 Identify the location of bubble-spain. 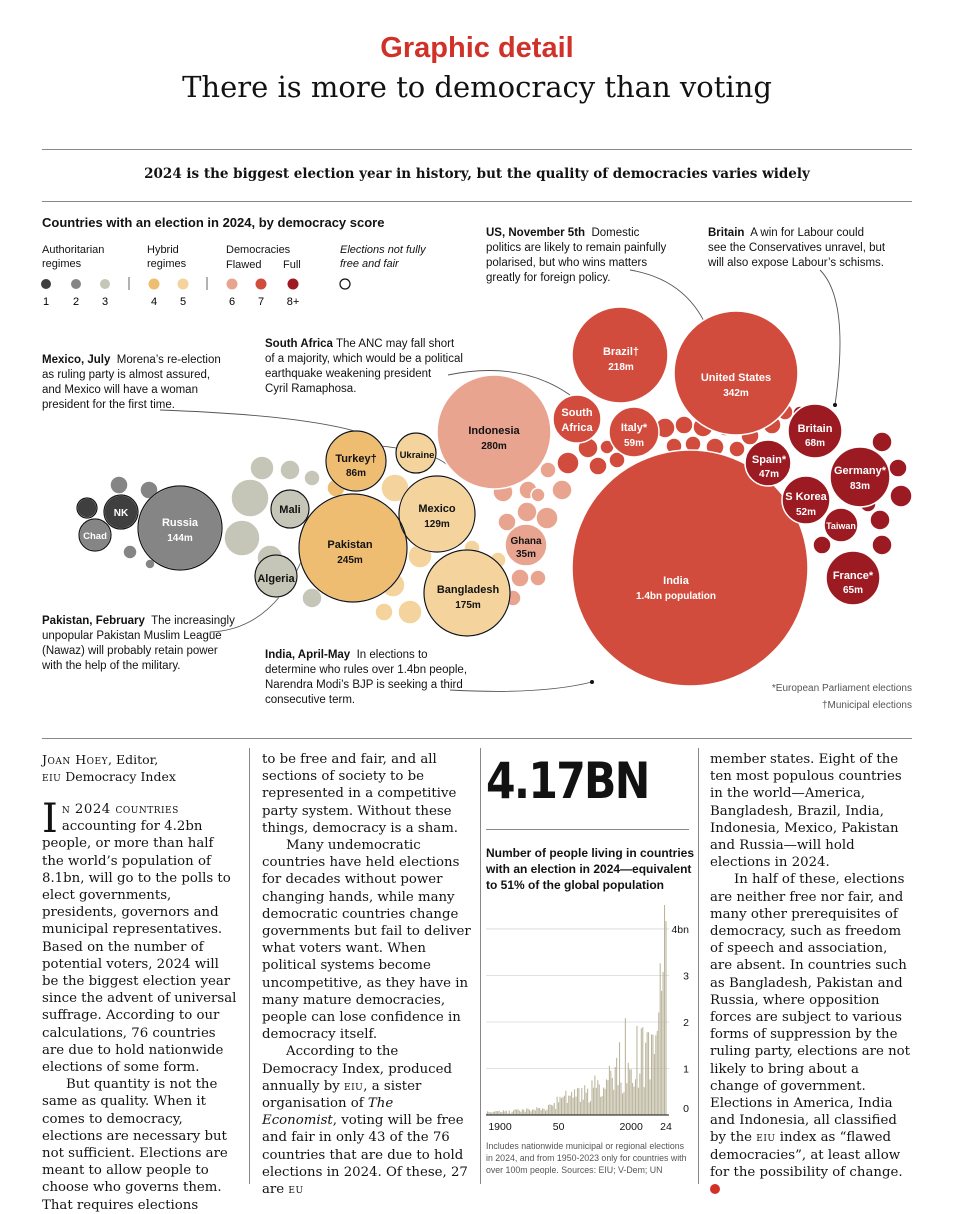
(768, 463).